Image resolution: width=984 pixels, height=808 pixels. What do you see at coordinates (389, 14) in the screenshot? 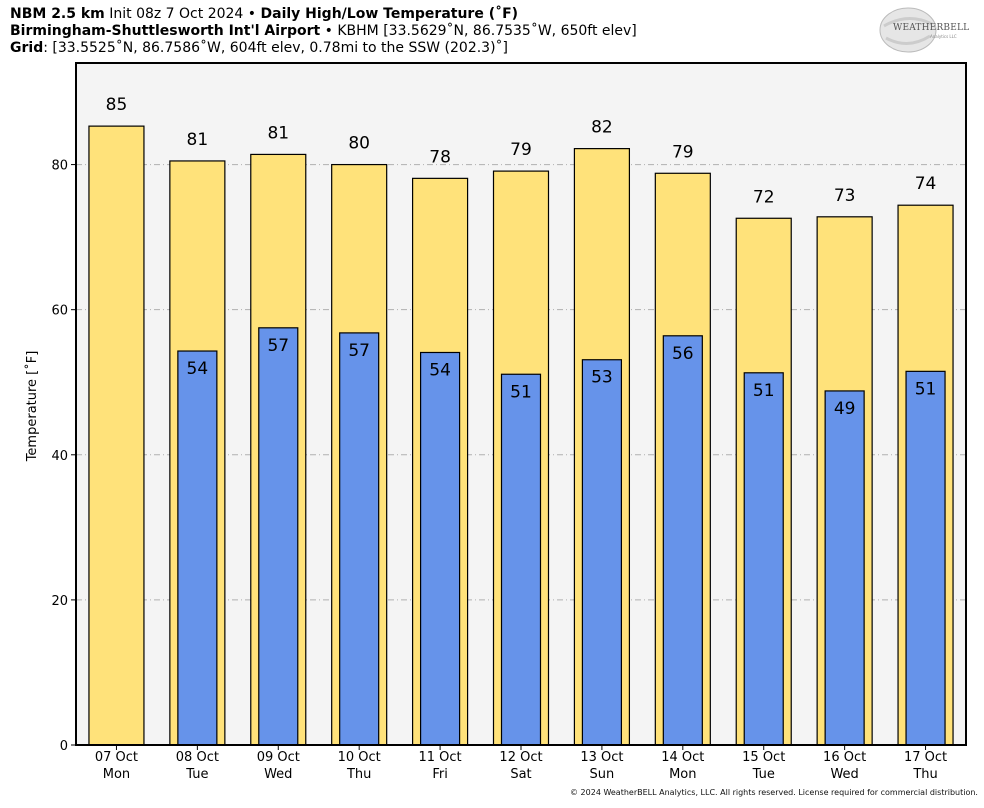
I see `product-name: Daily High/Low Temperature (˚F)` at bounding box center [389, 14].